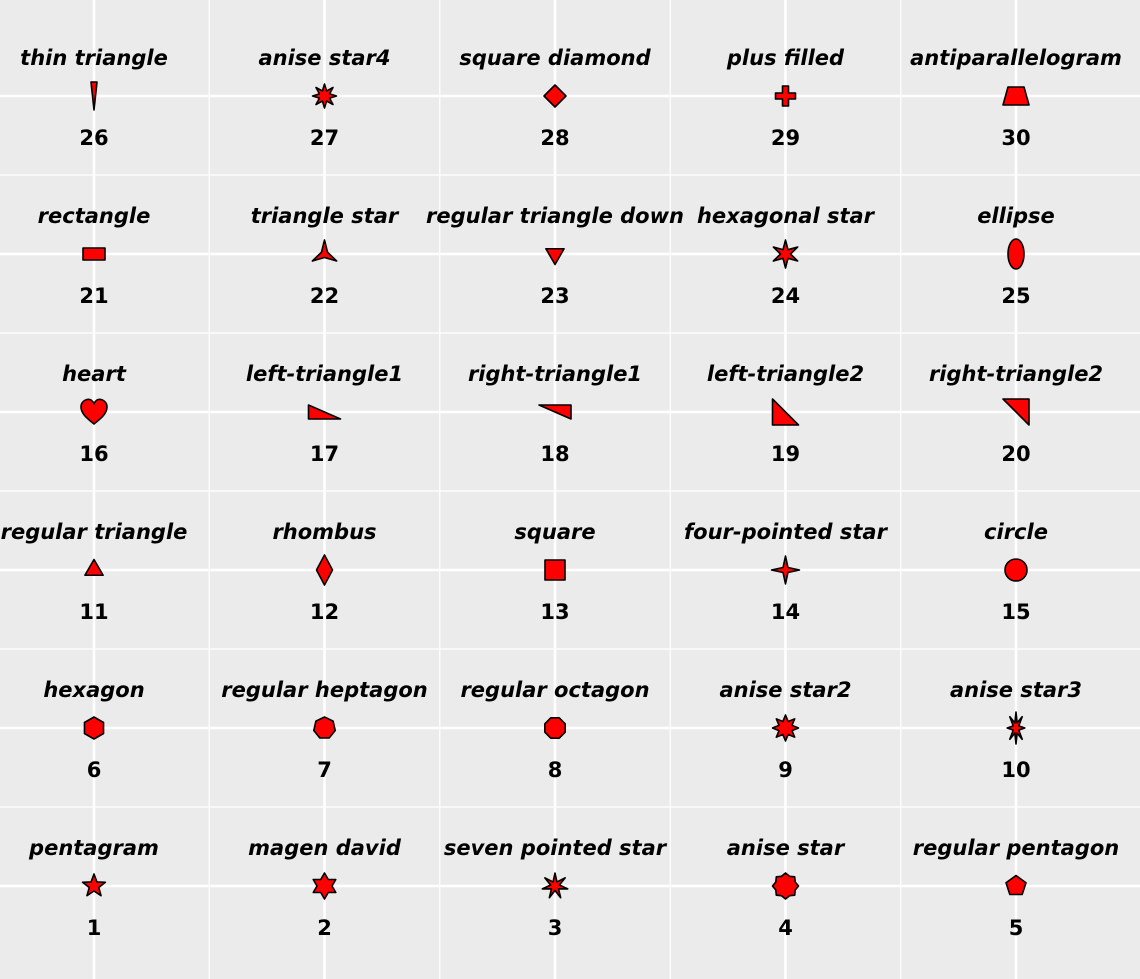  I want to click on marker-octagon, so click(555, 728).